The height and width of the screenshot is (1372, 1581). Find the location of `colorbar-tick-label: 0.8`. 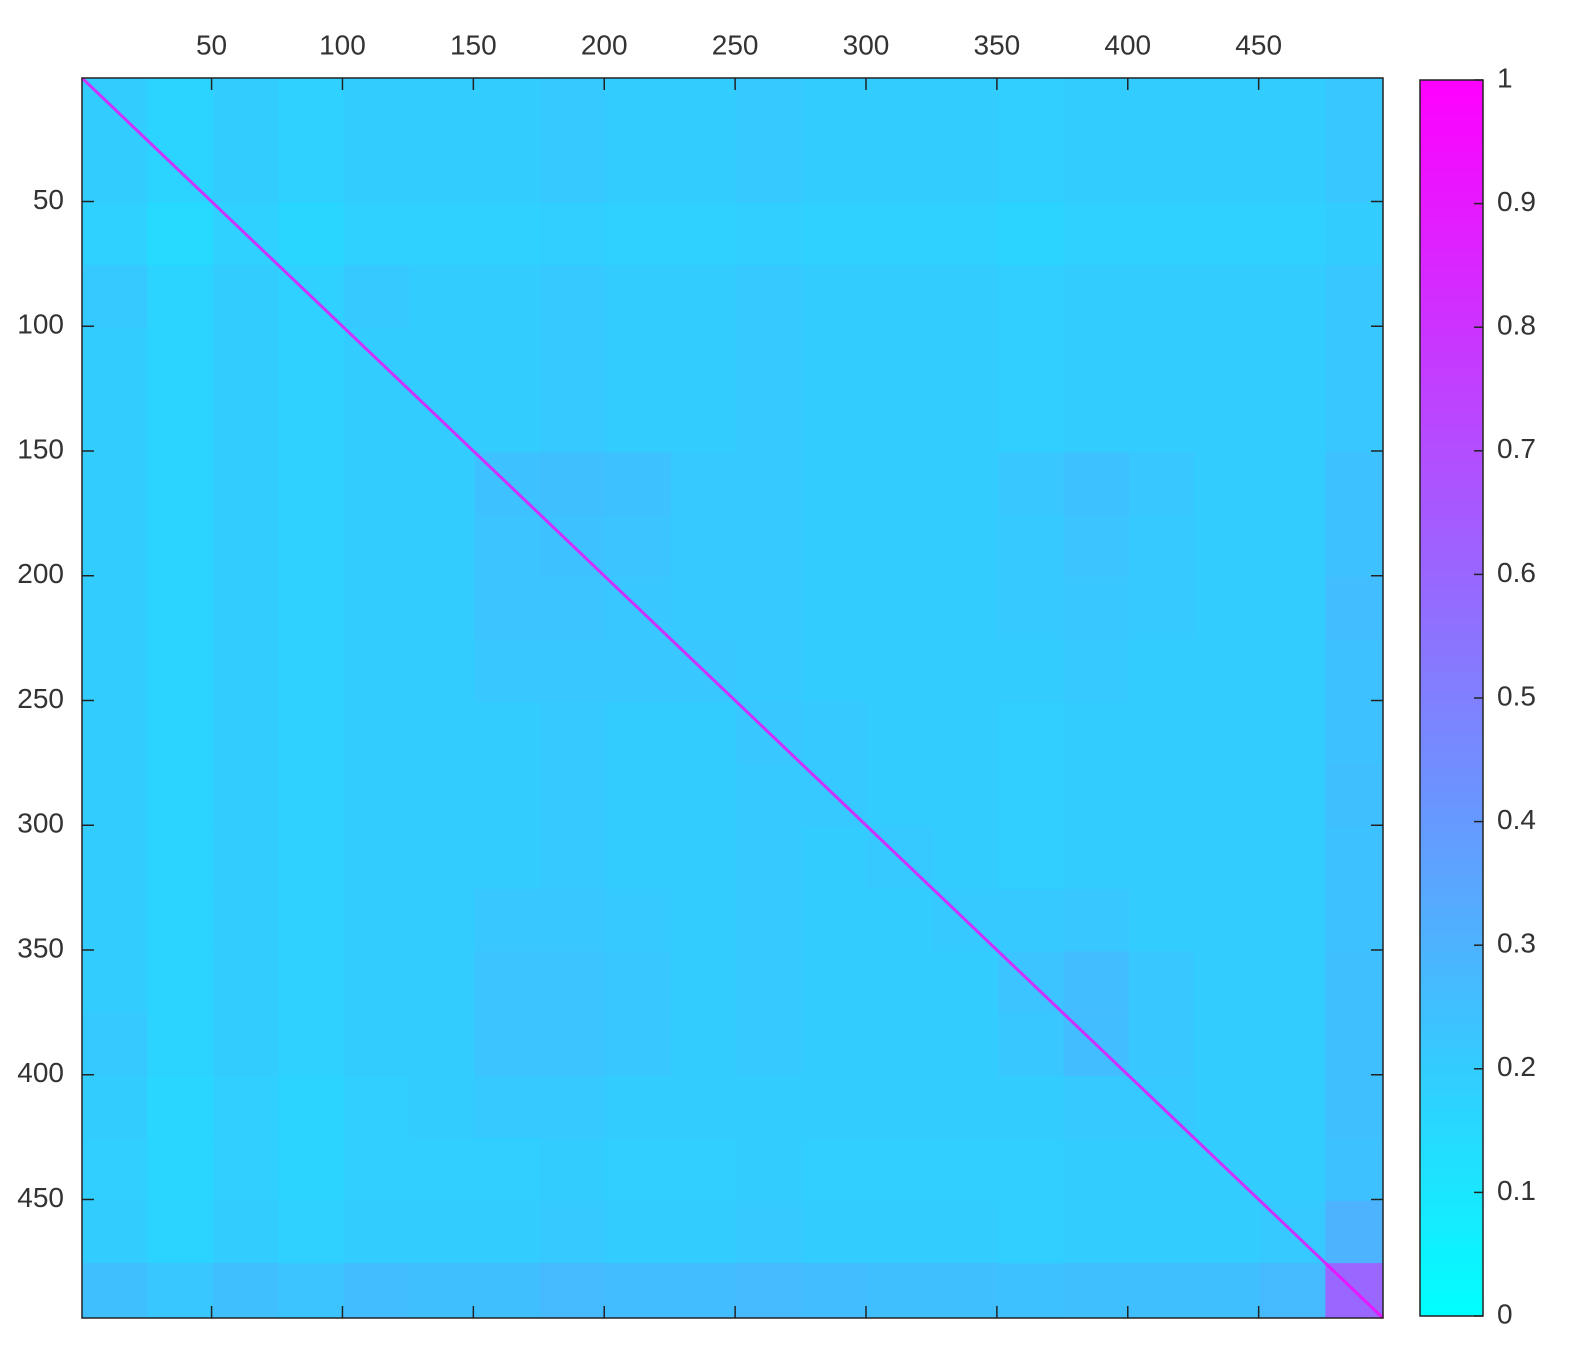

colorbar-tick-label: 0.8 is located at coordinates (1516, 325).